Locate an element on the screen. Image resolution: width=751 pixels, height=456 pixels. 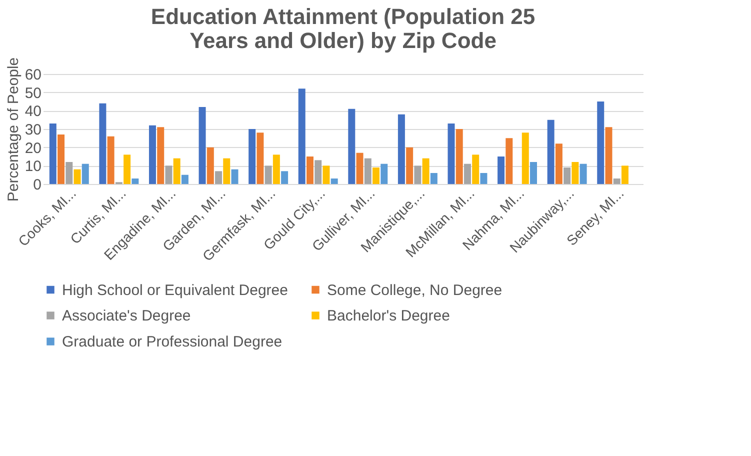
chart-title: Education Attainment (Population 25 Years and Older) by Zip Code is located at coordinates (343, 28).